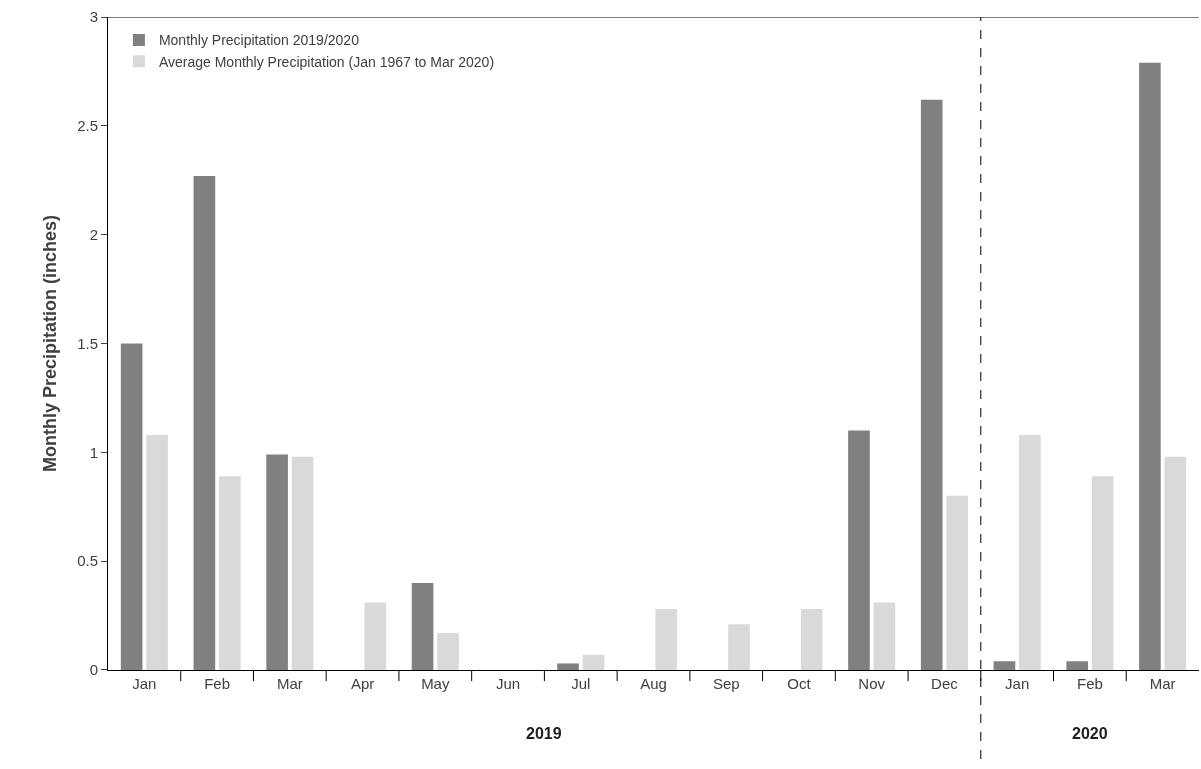  I want to click on y-tick-label: 0, so click(93, 670).